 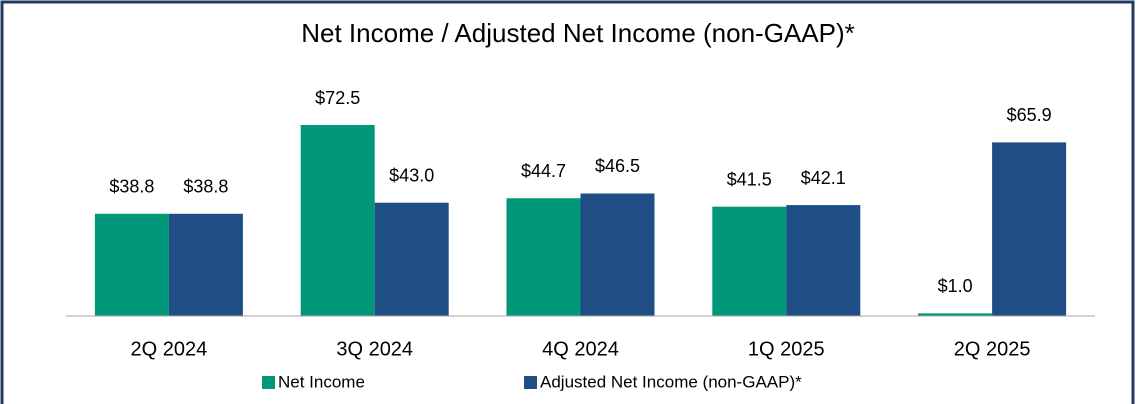 I want to click on value-label: $41.5, so click(x=749, y=179).